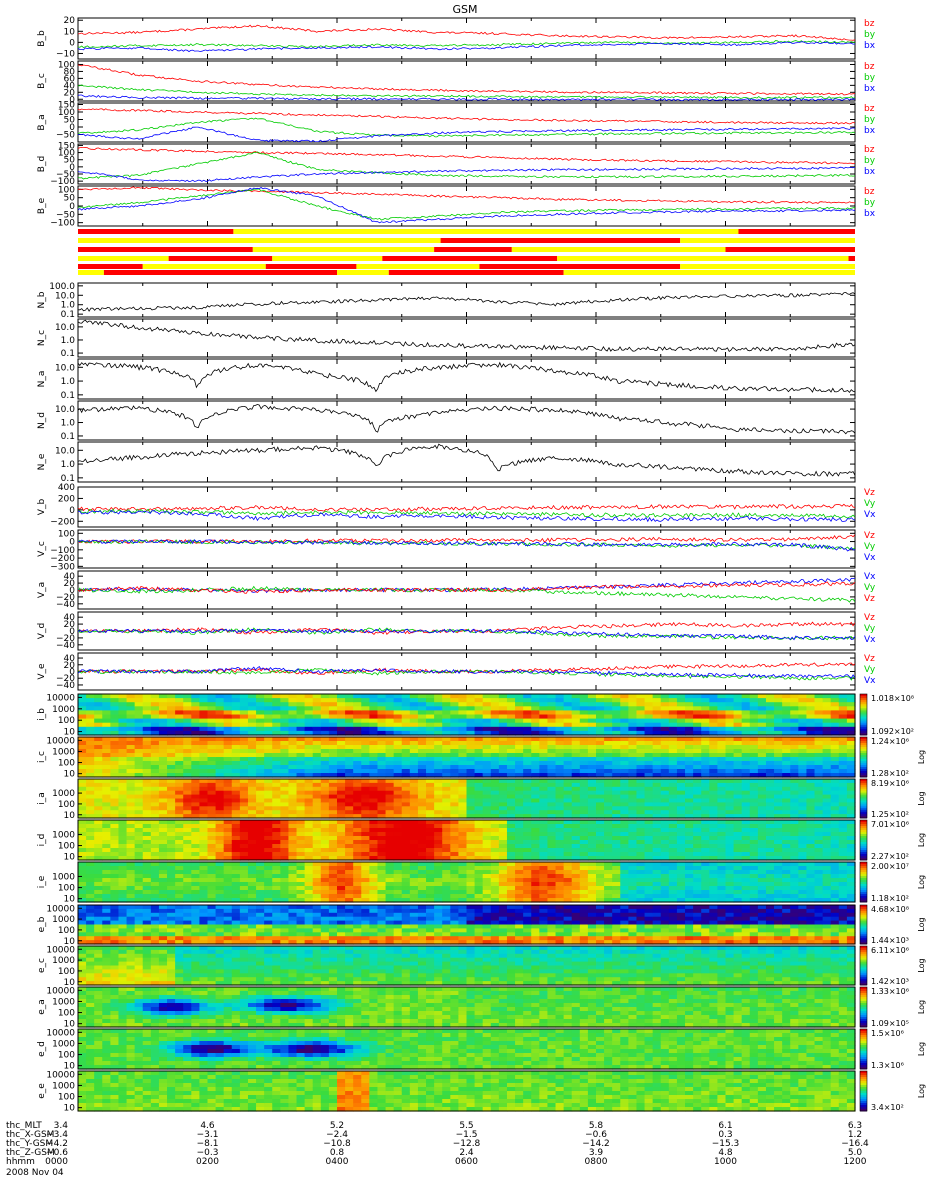  What do you see at coordinates (870, 588) in the screenshot?
I see `legend-V_a-Vy: Vy` at bounding box center [870, 588].